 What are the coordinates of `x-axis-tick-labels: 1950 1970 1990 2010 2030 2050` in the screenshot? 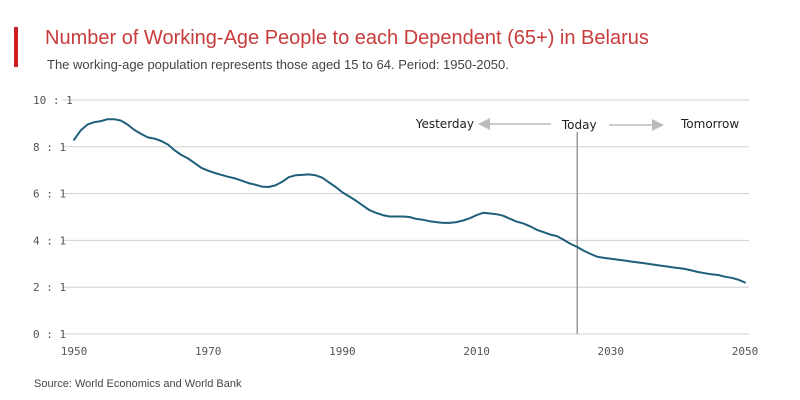 It's located at (410, 351).